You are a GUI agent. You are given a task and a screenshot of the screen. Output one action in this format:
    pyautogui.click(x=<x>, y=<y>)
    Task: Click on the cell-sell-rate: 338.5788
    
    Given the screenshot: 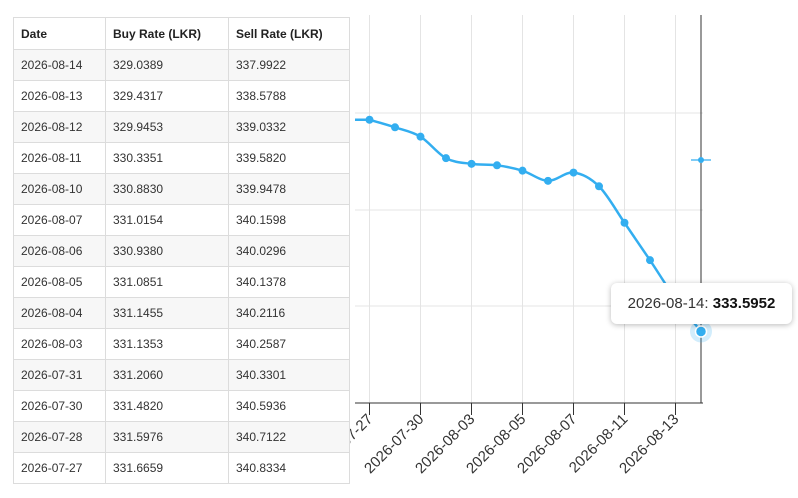 What is the action you would take?
    pyautogui.click(x=289, y=96)
    